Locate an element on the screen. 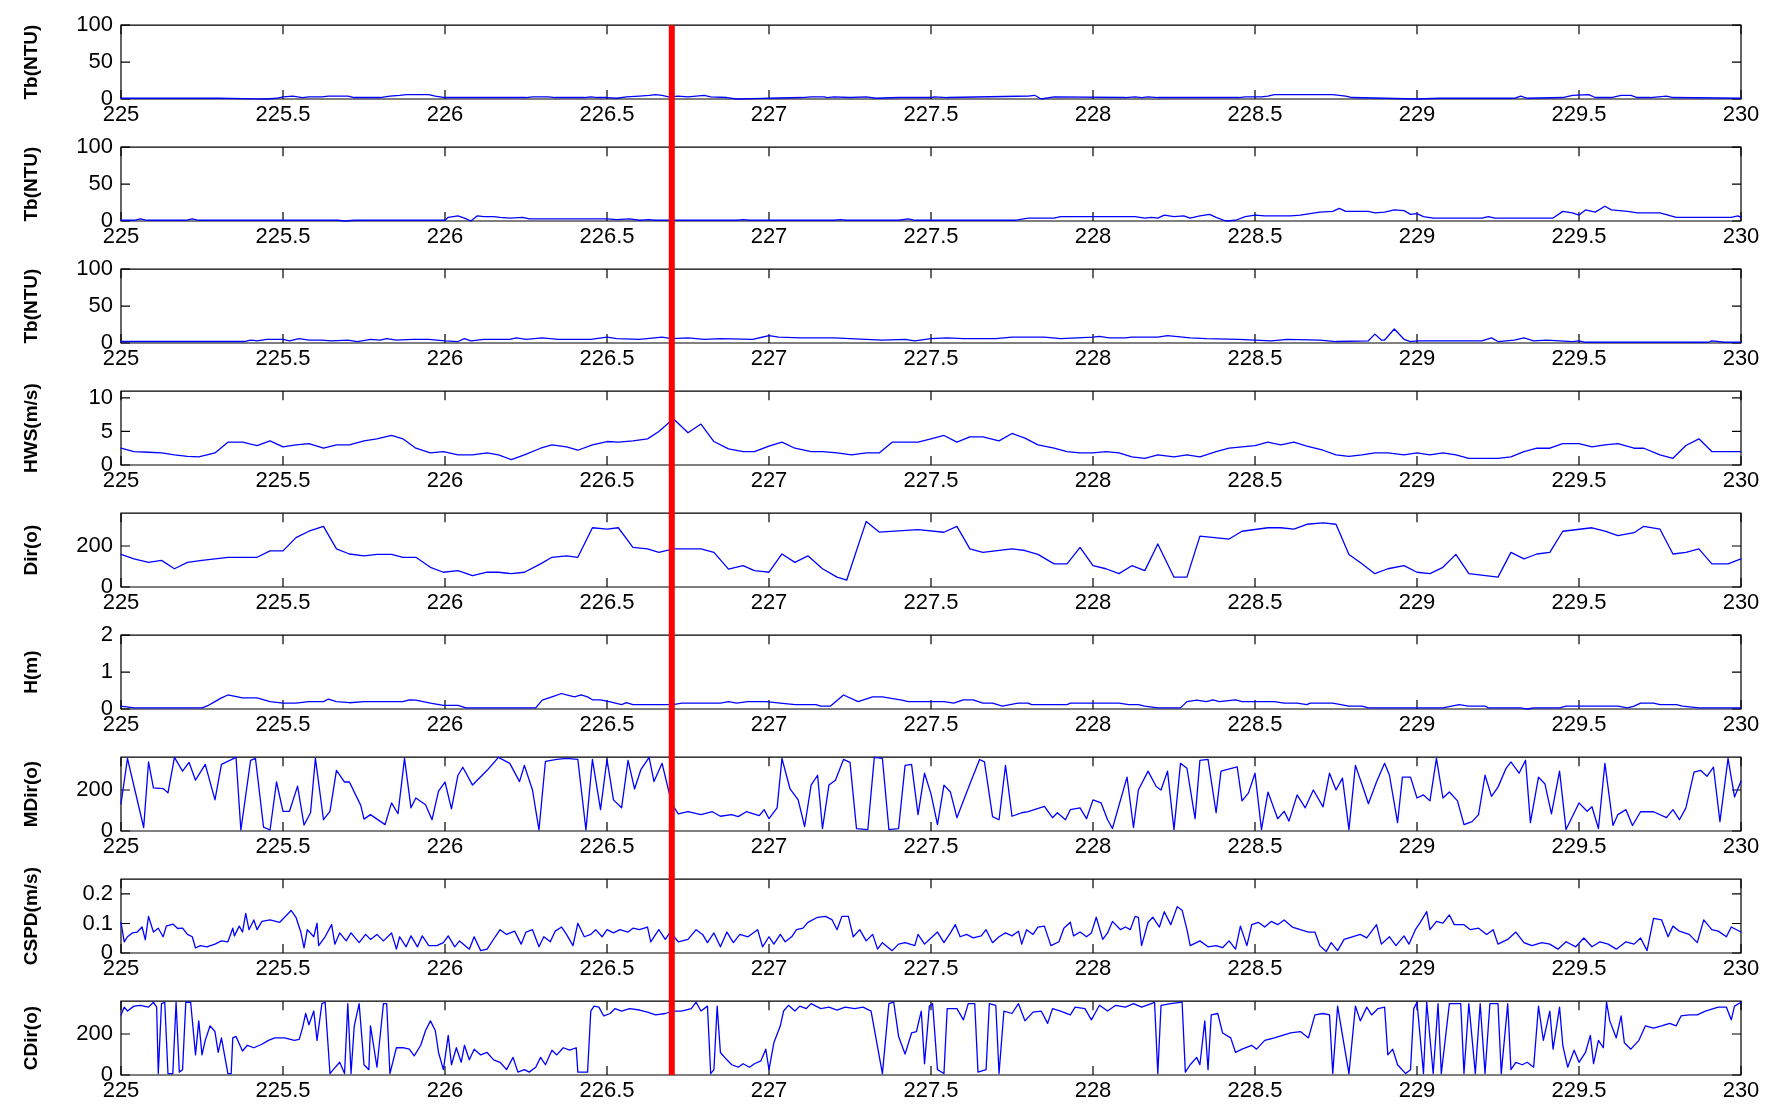 This screenshot has height=1105, width=1769. y-tick-label: 10 is located at coordinates (100, 396).